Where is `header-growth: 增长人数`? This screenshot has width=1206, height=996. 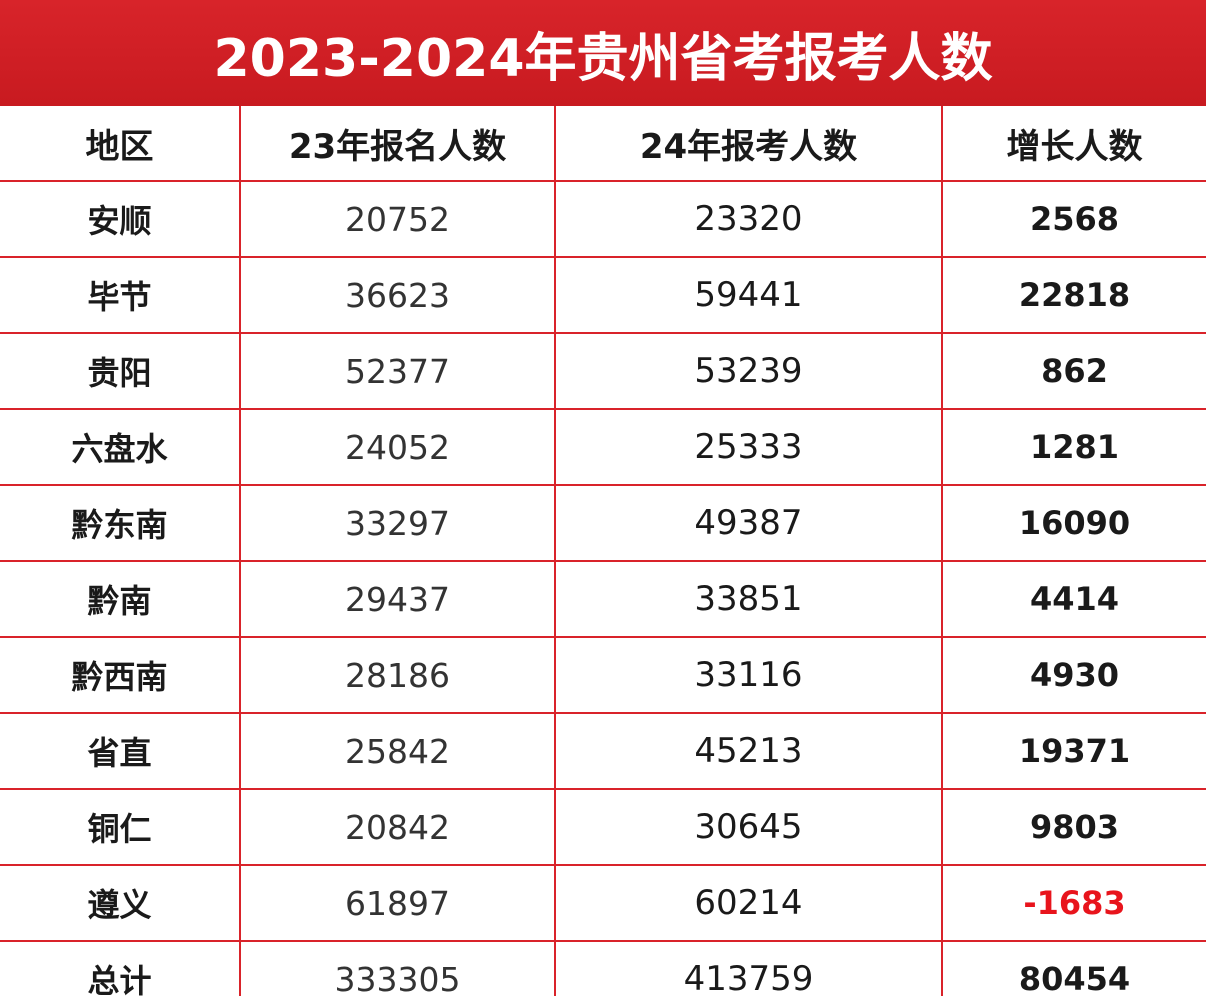 header-growth: 增长人数 is located at coordinates (1073, 144).